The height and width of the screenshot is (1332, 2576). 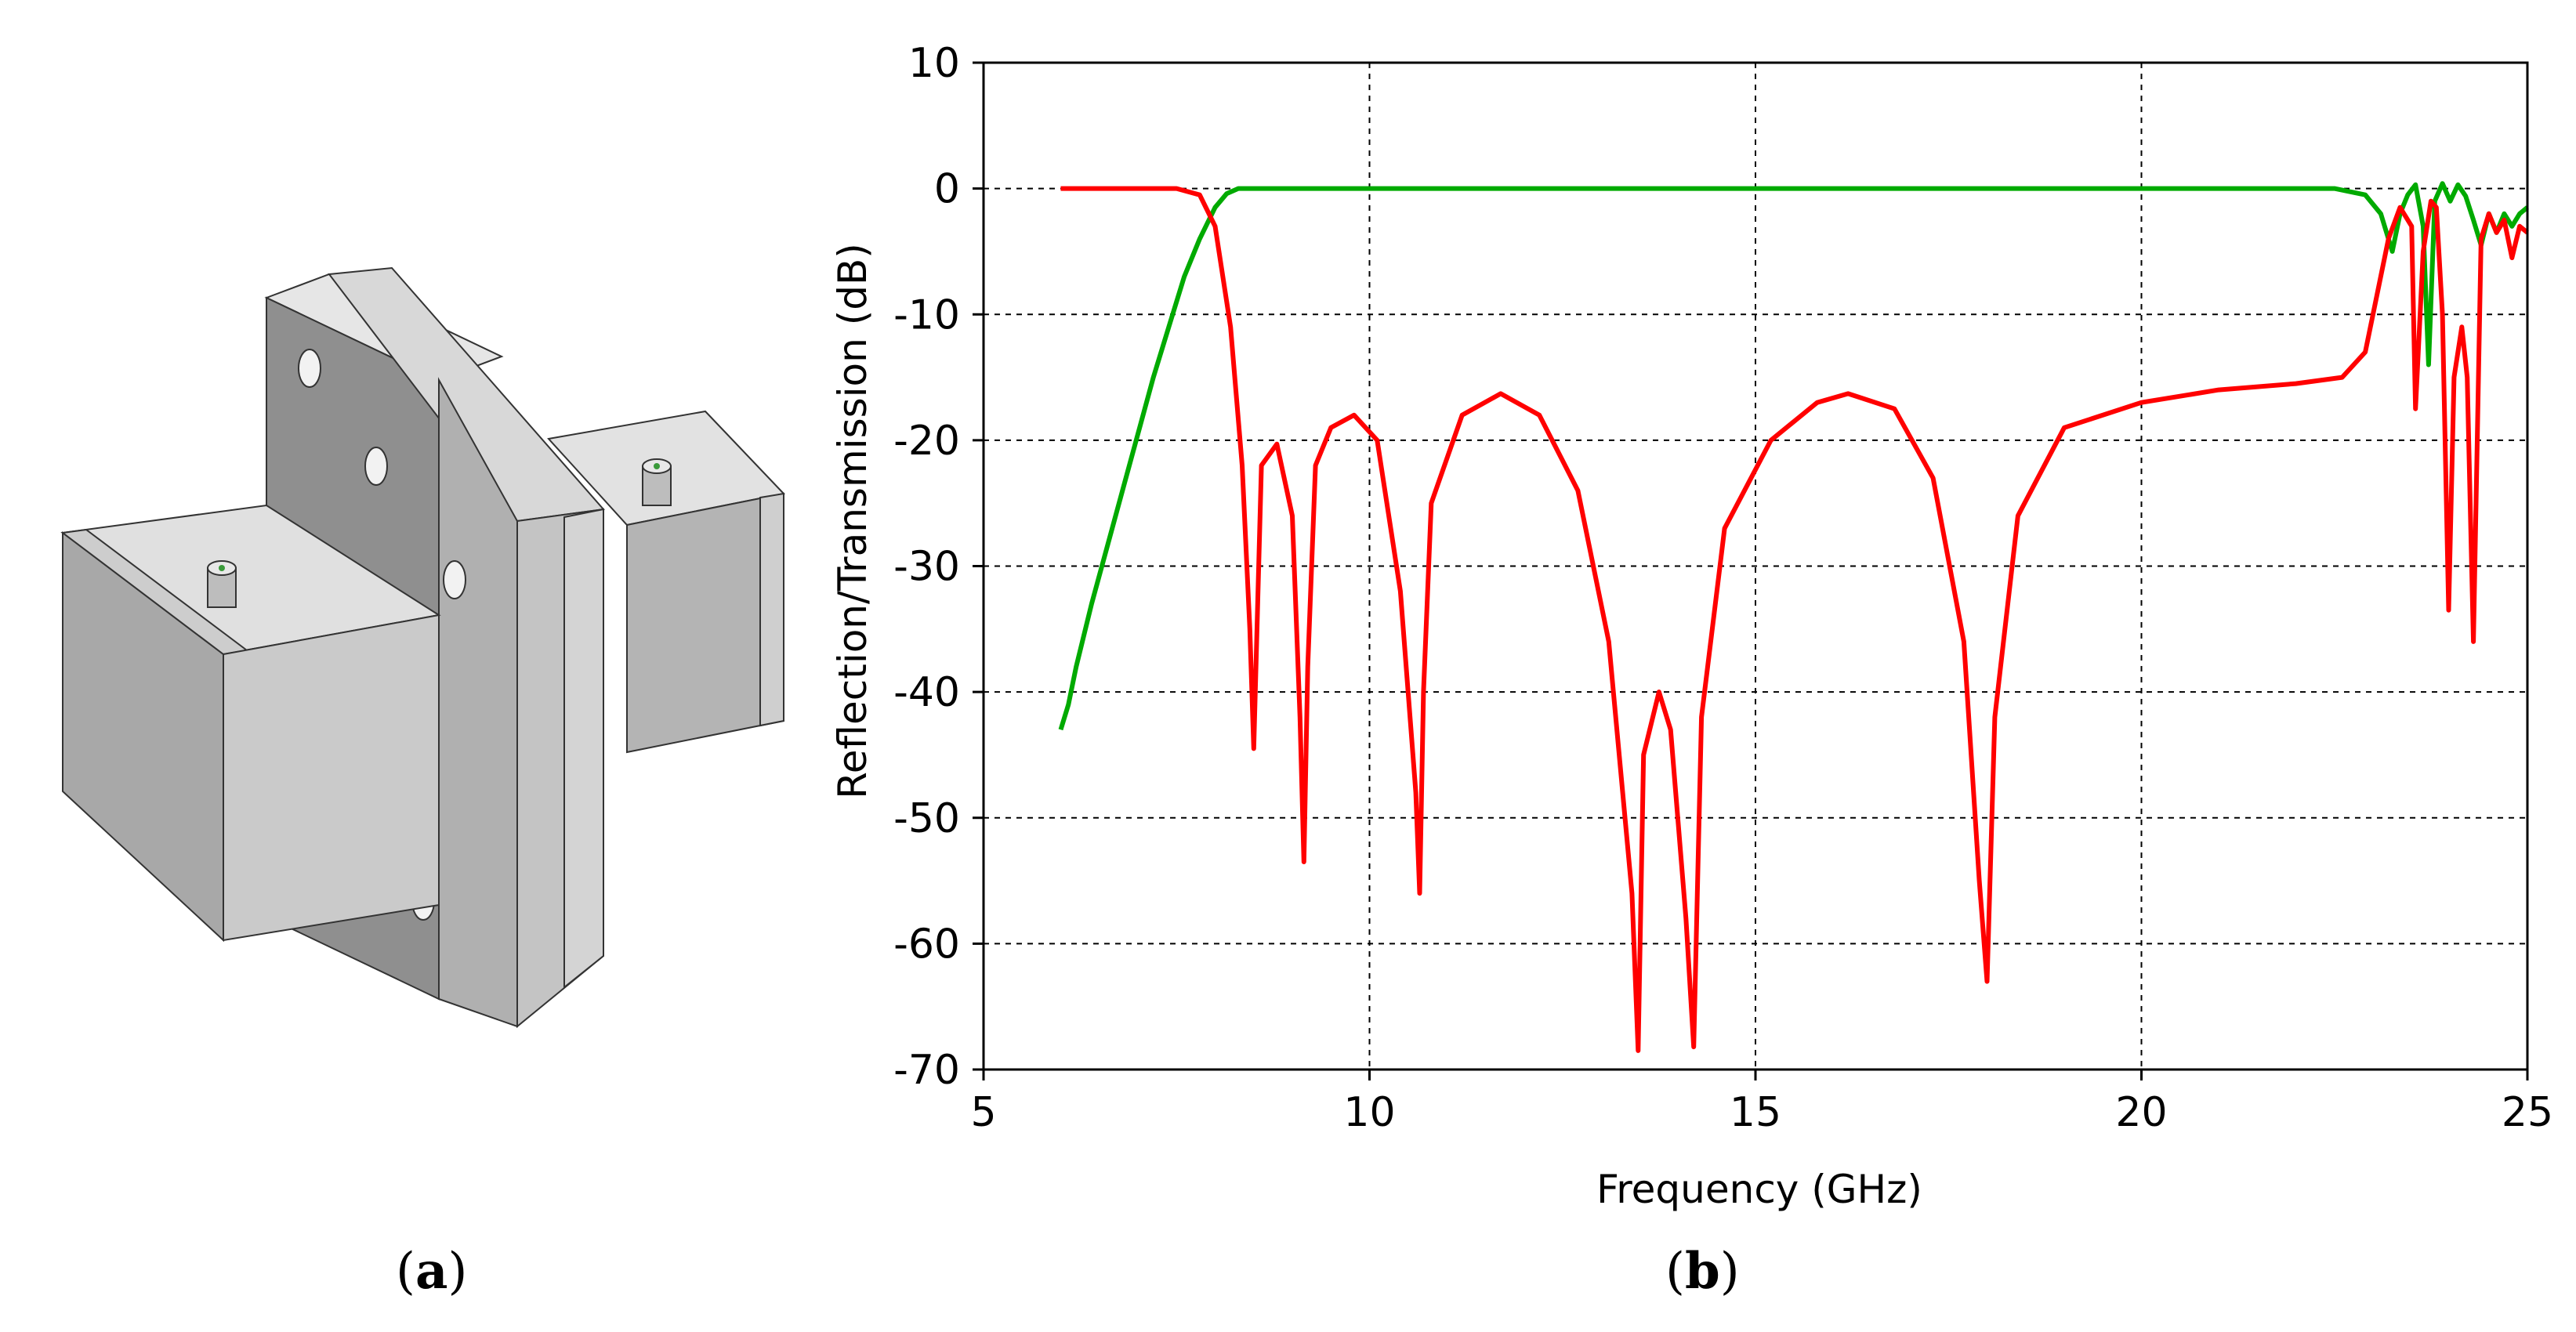 I want to click on x-tick-label-4: 25, so click(x=2527, y=1112).